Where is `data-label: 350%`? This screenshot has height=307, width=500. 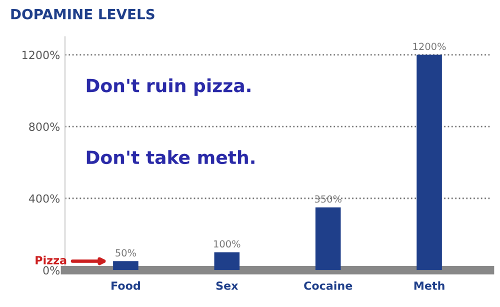 data-label: 350% is located at coordinates (328, 199).